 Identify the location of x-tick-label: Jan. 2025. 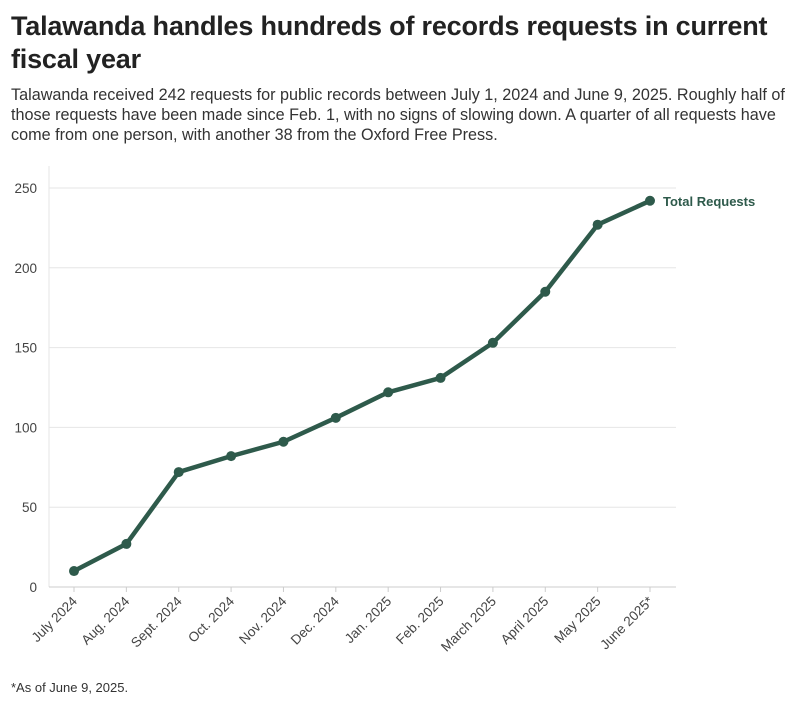
(368, 620).